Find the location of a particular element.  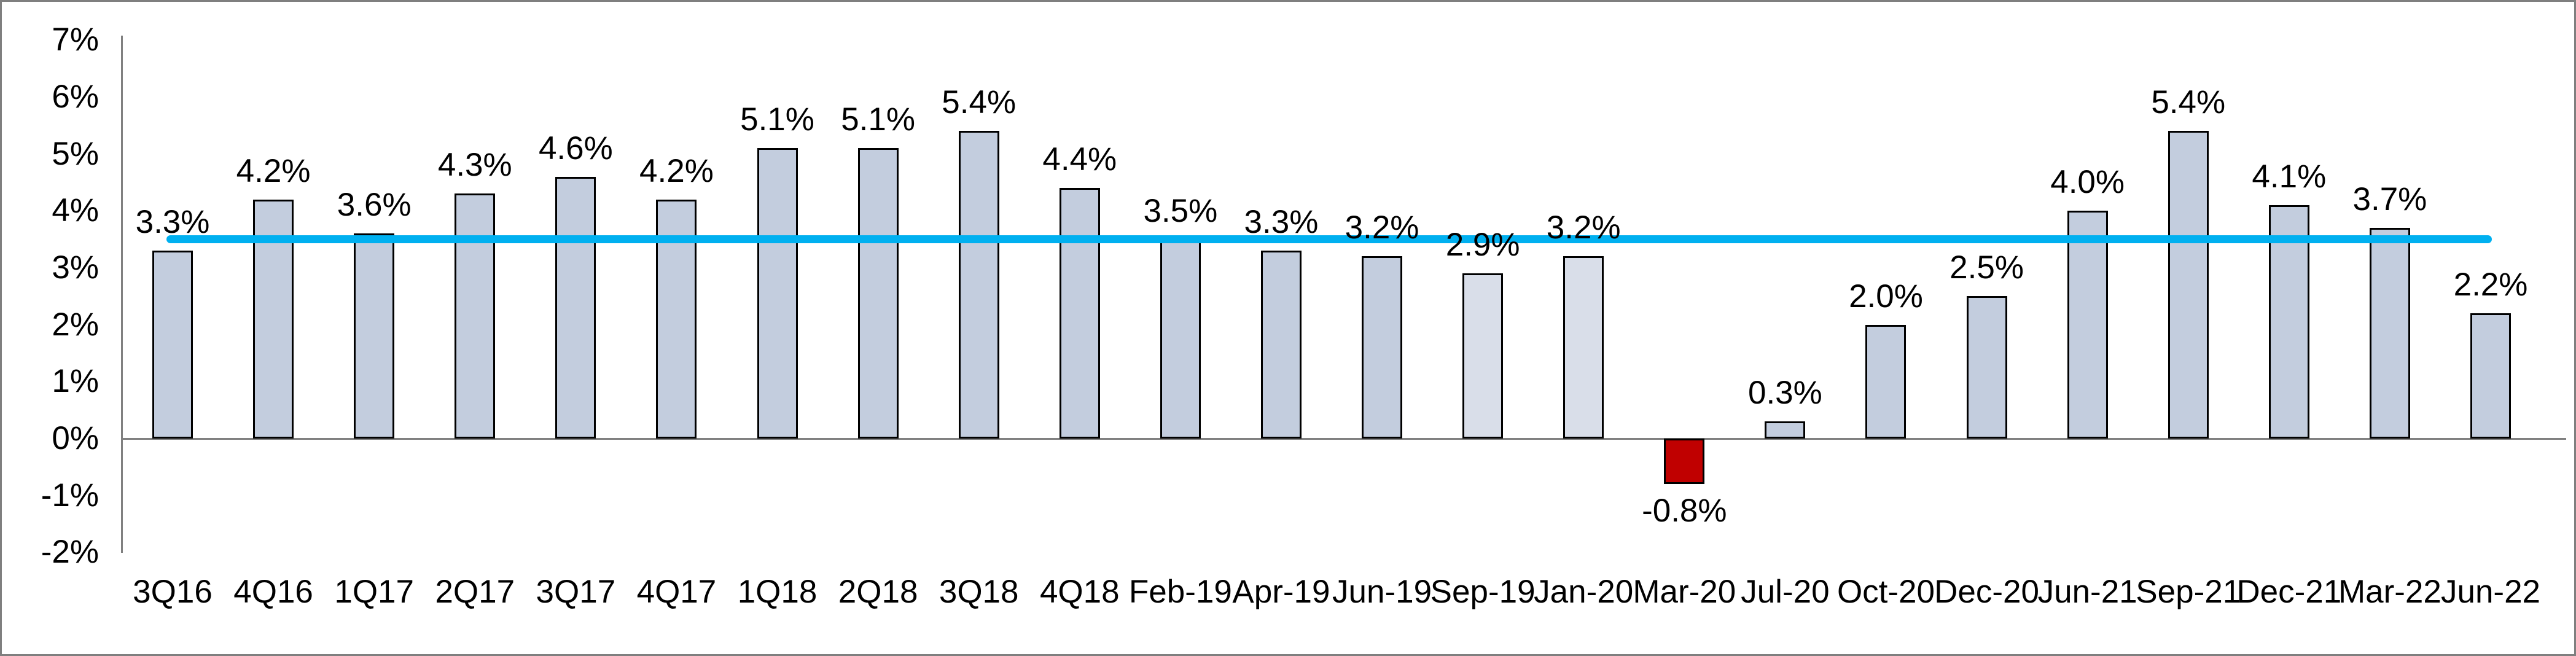

data-label-Jun-19: 3.2% is located at coordinates (1382, 227).